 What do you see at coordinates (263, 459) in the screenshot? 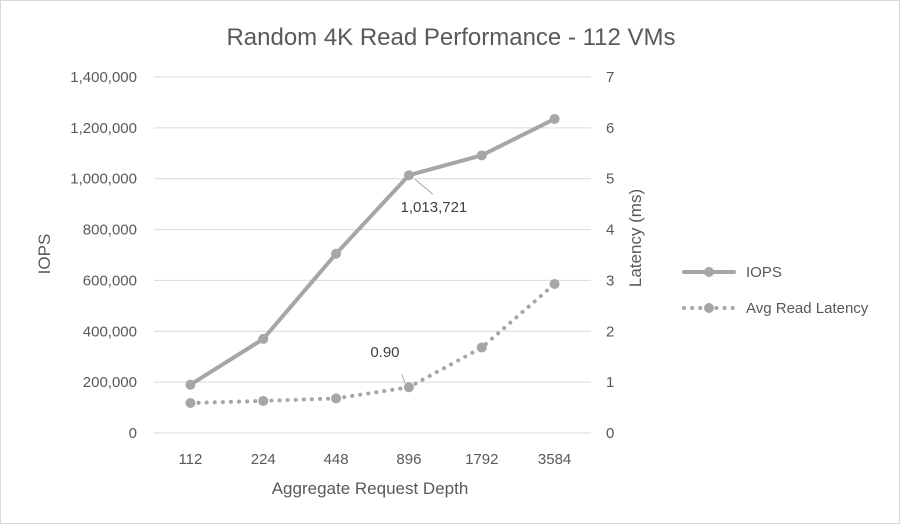
I see `x-tick-label: 224` at bounding box center [263, 459].